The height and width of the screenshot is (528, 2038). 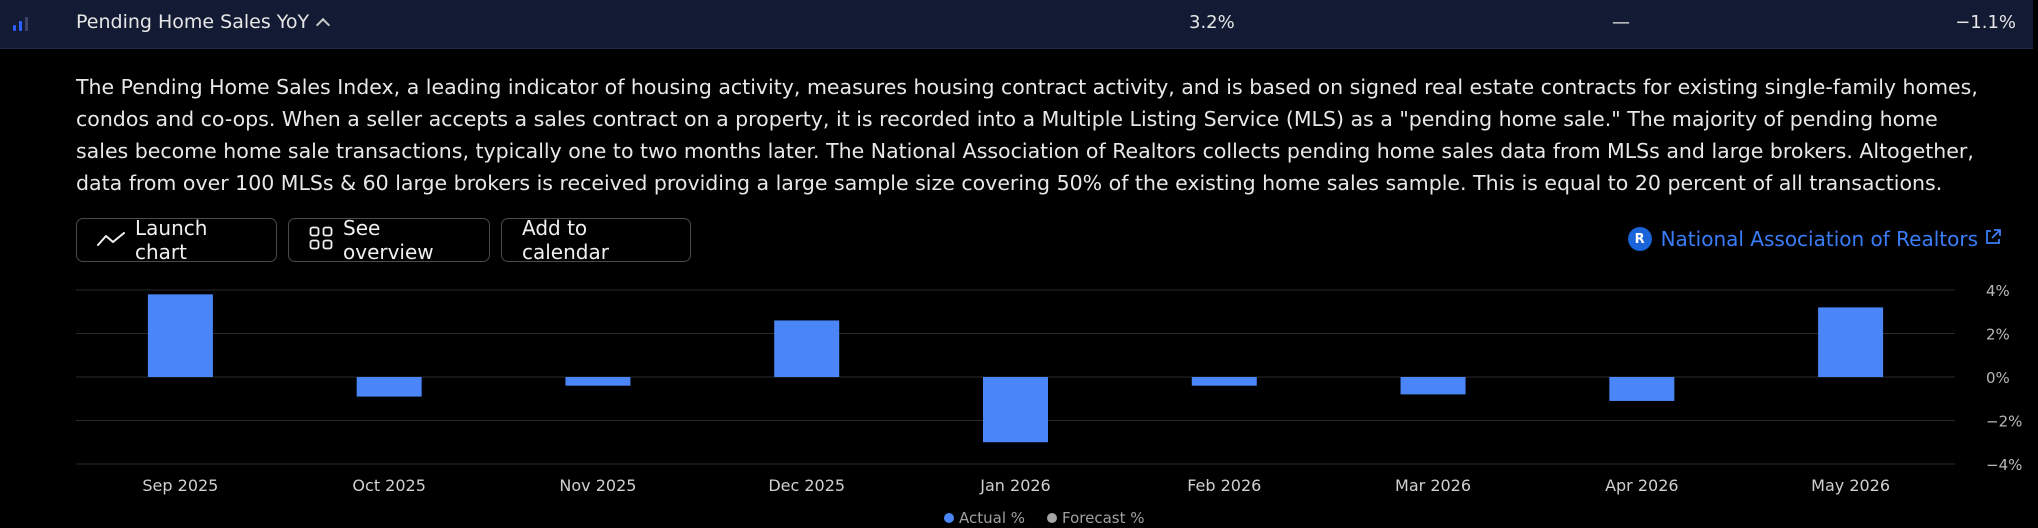 I want to click on see-overview-button: See overview, so click(x=389, y=240).